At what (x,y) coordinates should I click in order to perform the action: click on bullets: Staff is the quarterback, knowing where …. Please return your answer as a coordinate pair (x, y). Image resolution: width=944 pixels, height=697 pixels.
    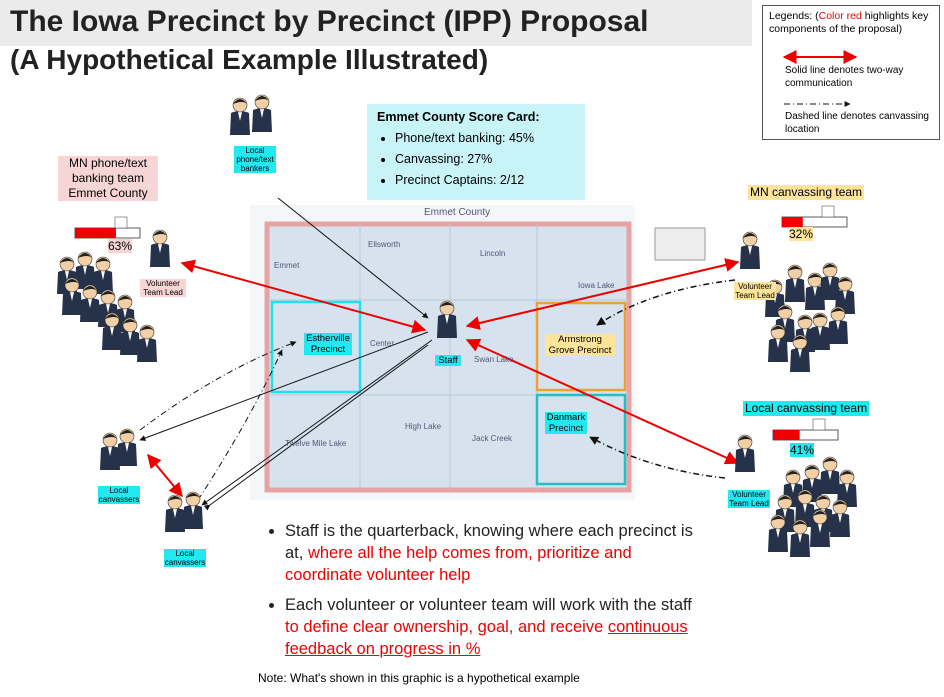
    Looking at the image, I should click on (475, 594).